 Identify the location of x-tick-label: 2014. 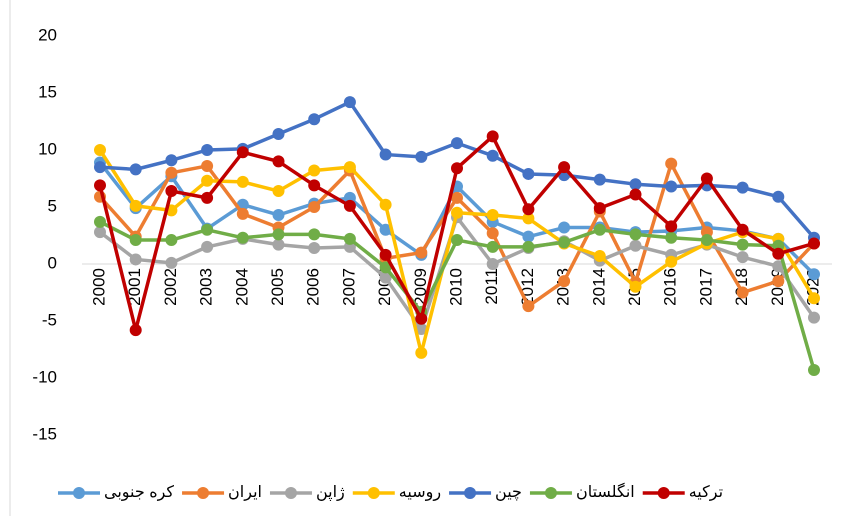
(598, 287).